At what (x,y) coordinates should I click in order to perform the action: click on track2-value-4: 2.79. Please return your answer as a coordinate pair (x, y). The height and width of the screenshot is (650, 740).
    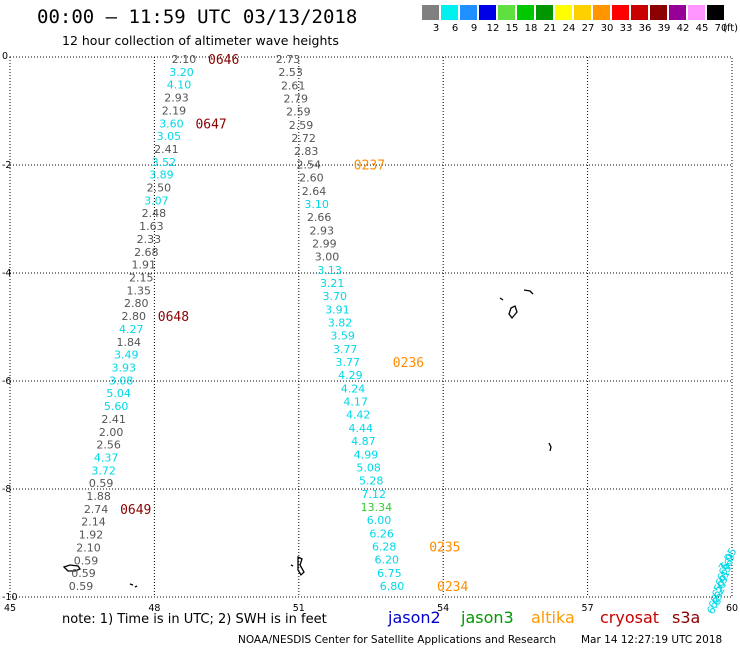
    Looking at the image, I should click on (296, 99).